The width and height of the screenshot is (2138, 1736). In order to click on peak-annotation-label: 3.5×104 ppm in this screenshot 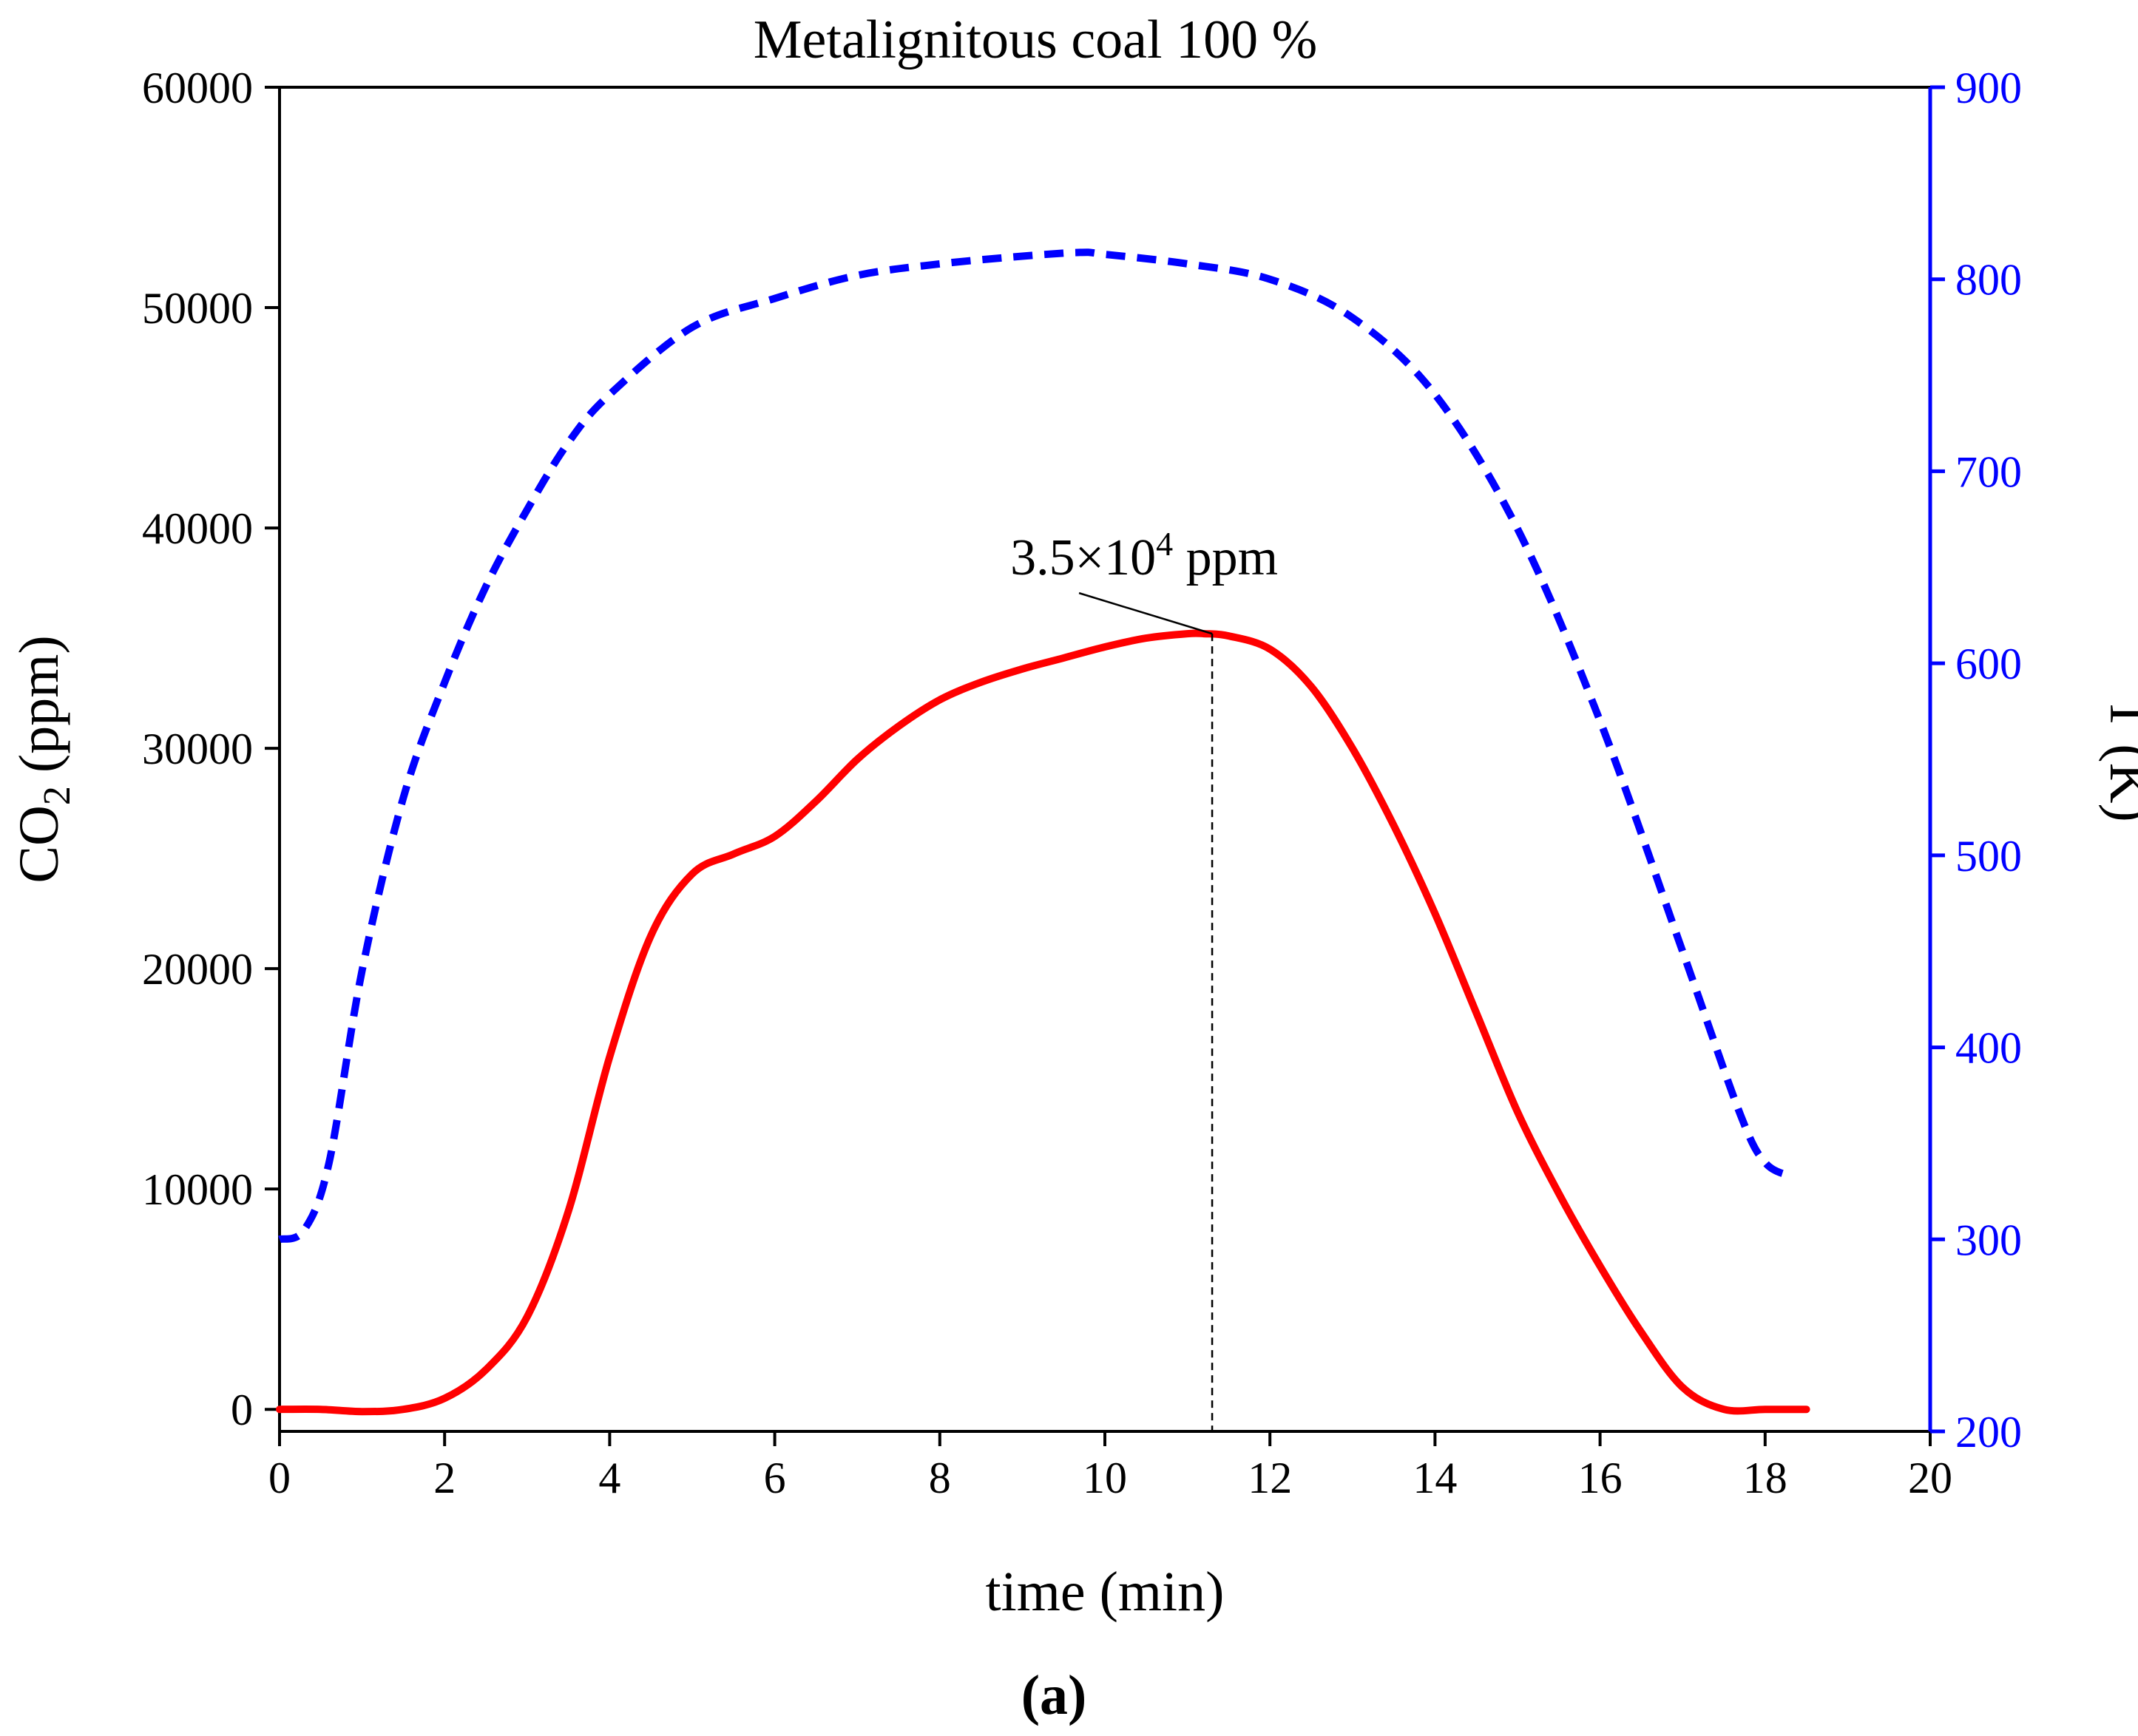, I will do `click(1144, 555)`.